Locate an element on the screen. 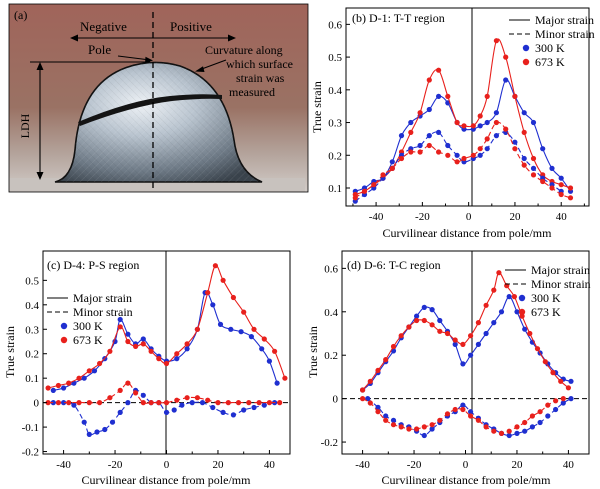 The image size is (600, 489). x-tick-label-c: 20 is located at coordinates (218, 465).